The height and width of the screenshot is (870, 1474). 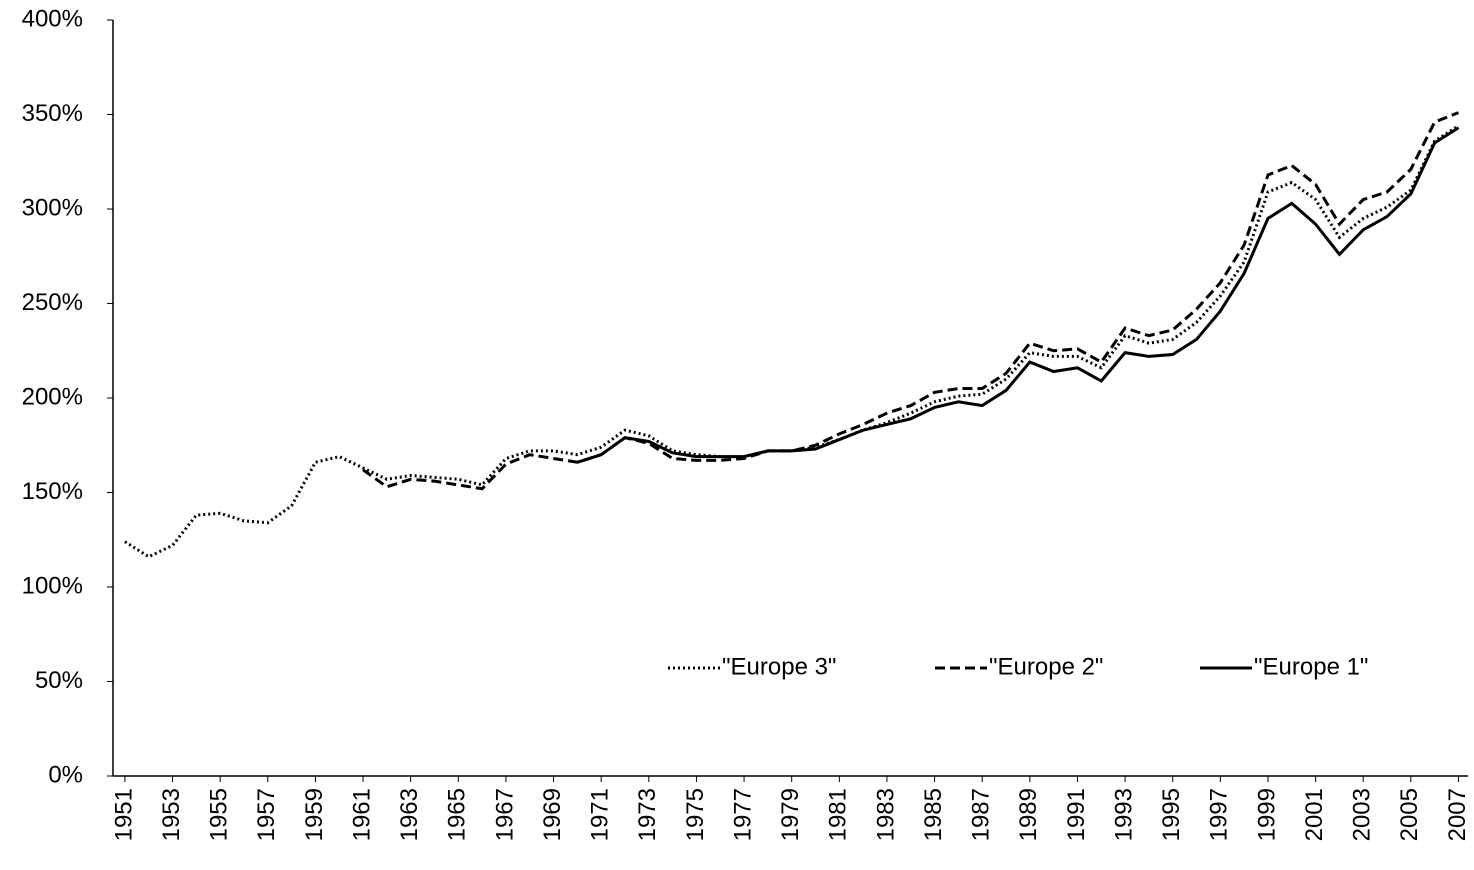 What do you see at coordinates (1457, 814) in the screenshot?
I see `x-tick-label: 2007` at bounding box center [1457, 814].